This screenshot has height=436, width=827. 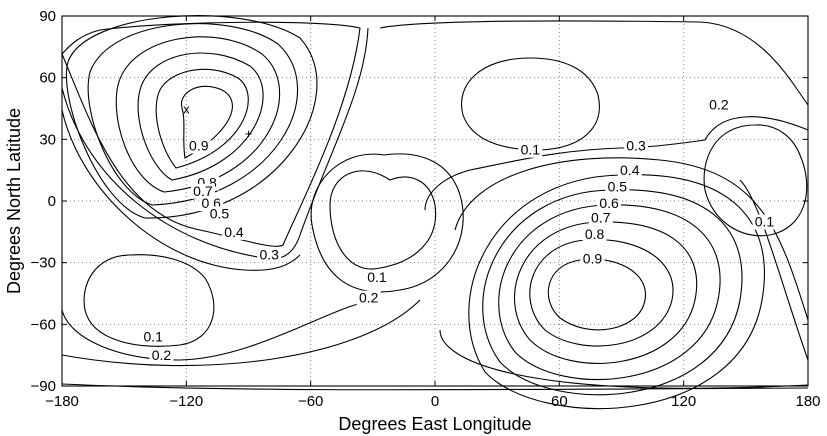 What do you see at coordinates (559, 401) in the screenshot?
I see `x-tick-label: 60` at bounding box center [559, 401].